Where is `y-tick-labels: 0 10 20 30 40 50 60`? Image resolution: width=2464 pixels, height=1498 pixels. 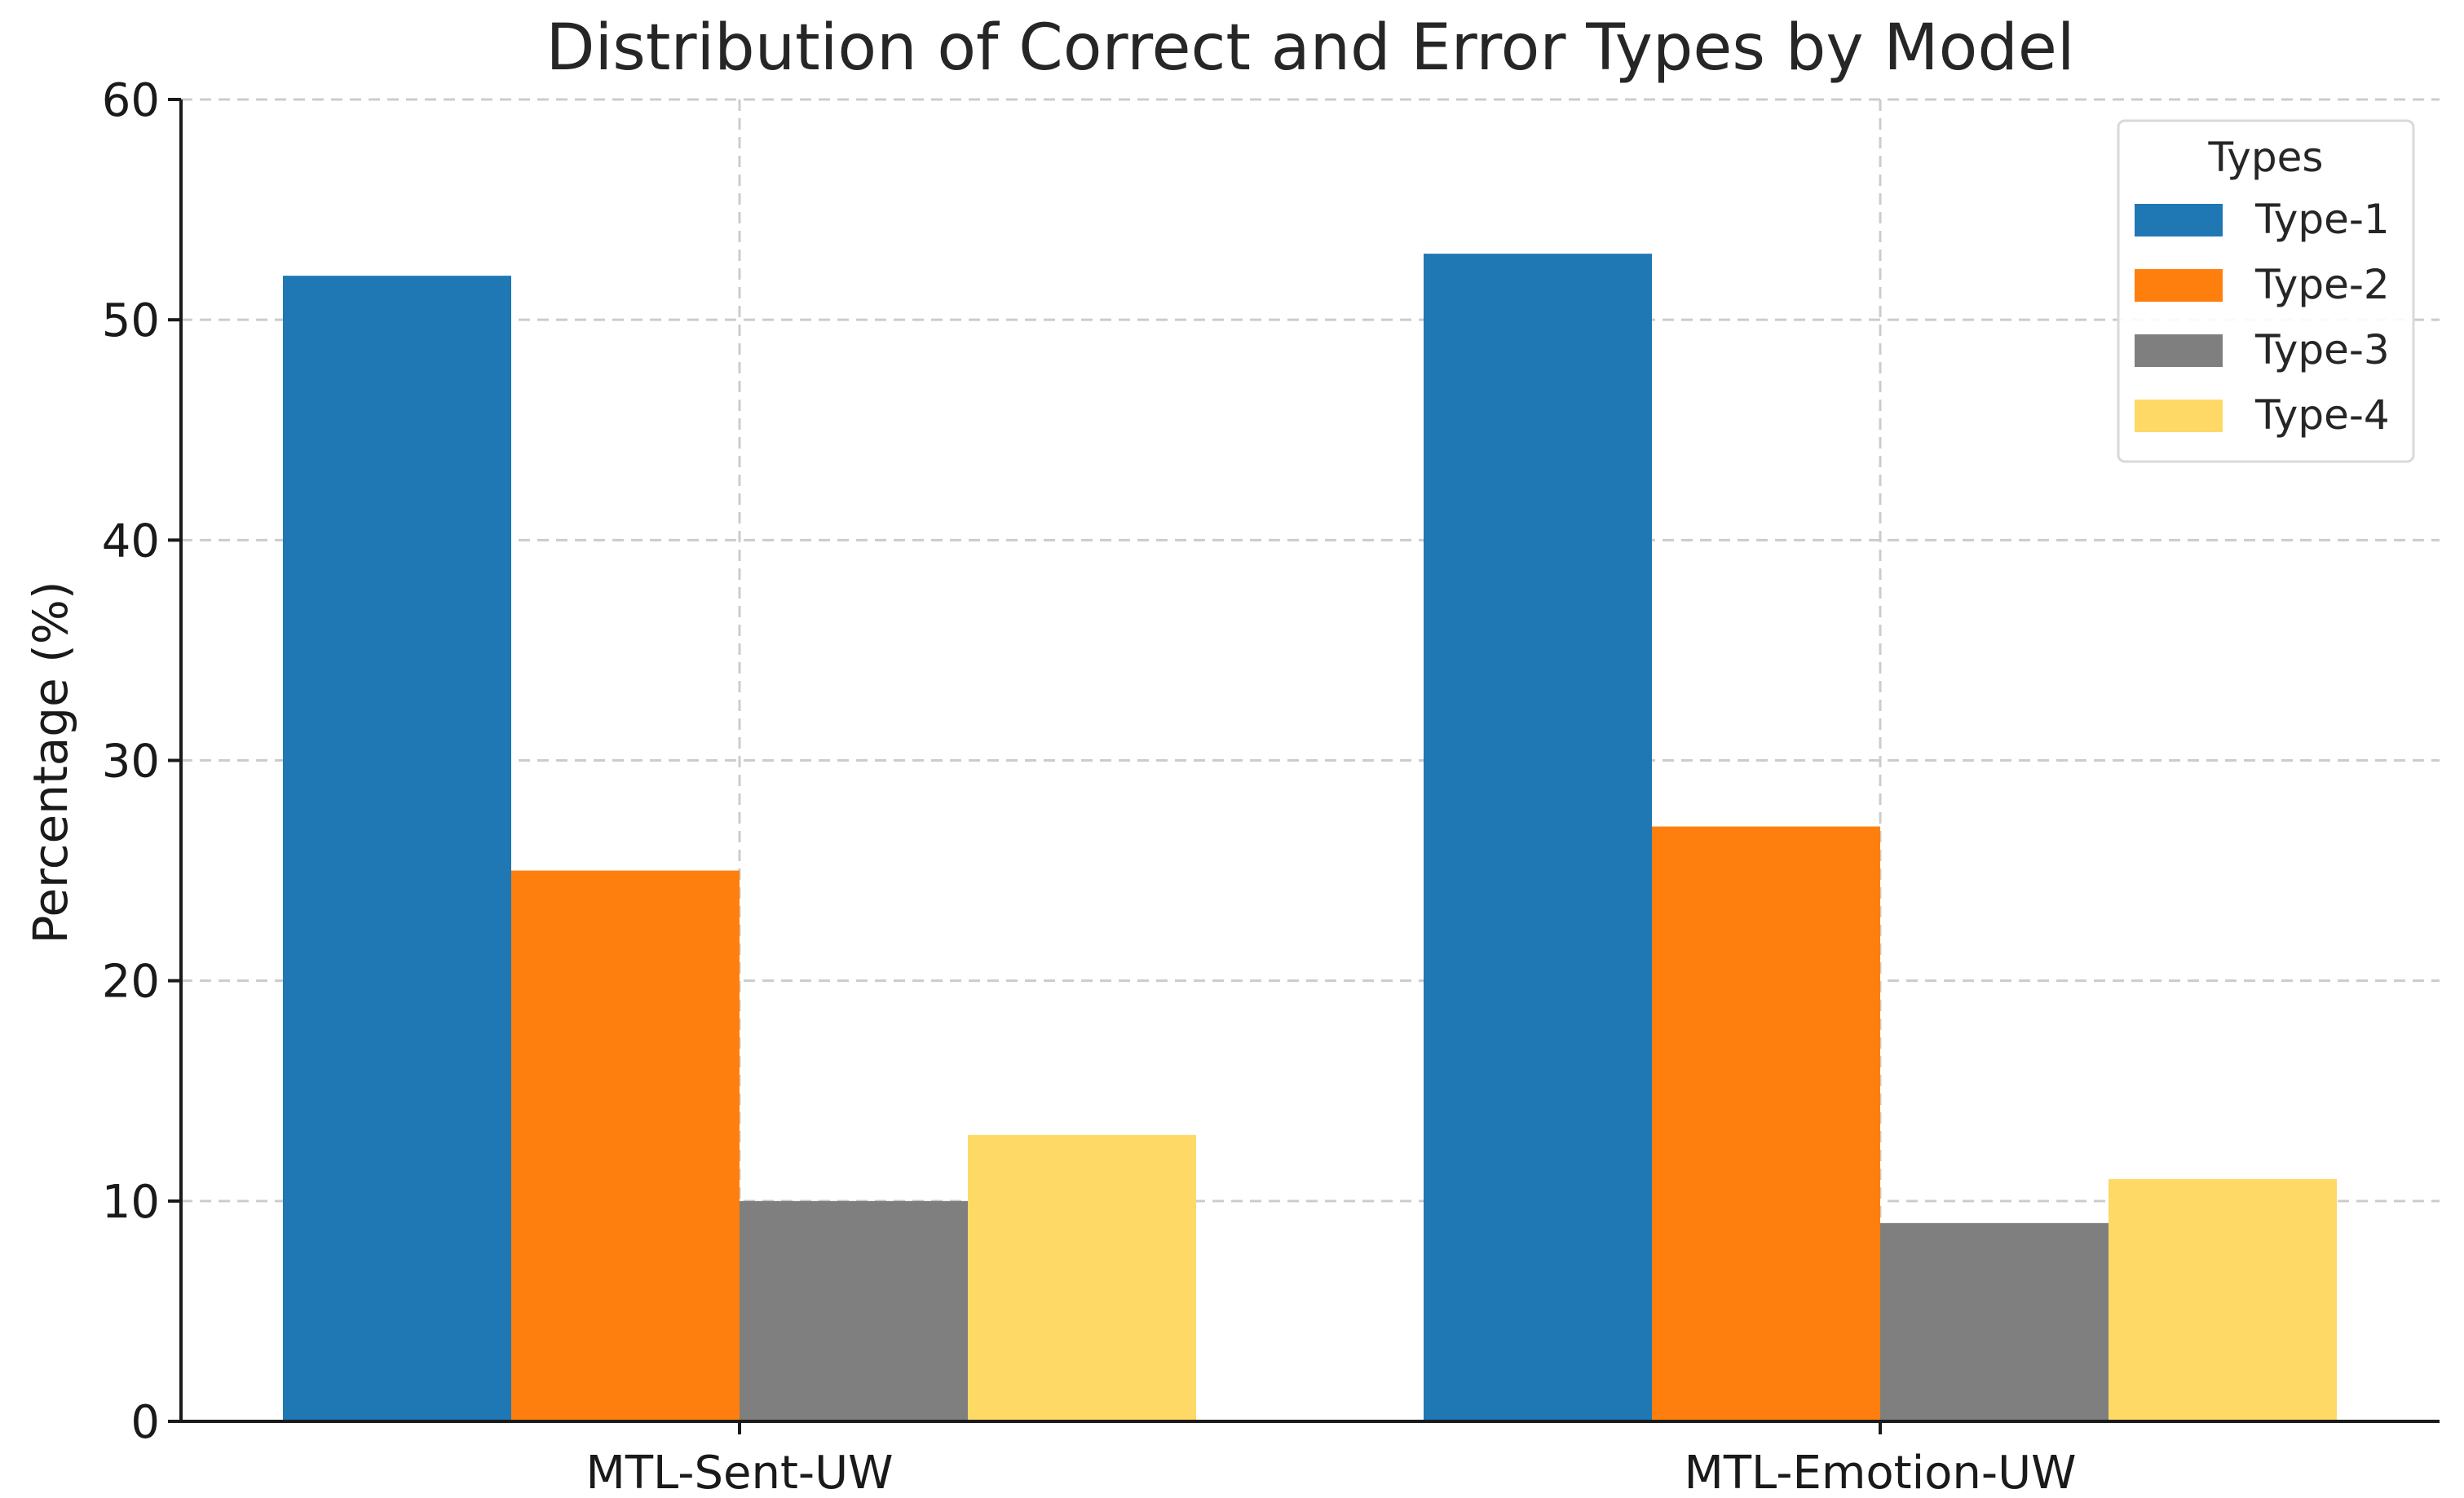 y-tick-labels: 0 10 20 30 40 50 60 is located at coordinates (131, 761).